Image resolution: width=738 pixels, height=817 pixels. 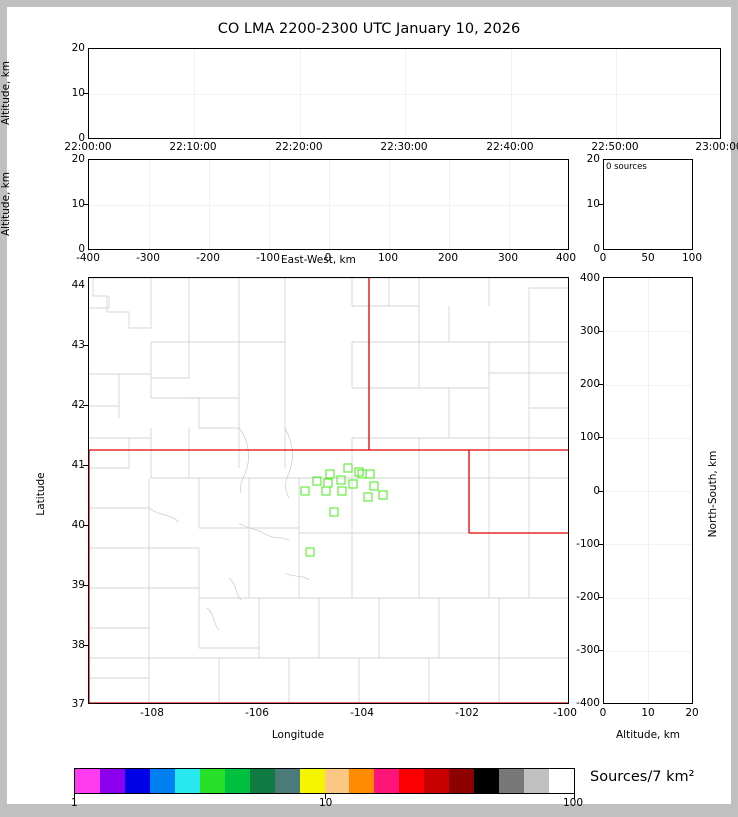 I want to click on y-tick: 38, so click(x=78, y=645).